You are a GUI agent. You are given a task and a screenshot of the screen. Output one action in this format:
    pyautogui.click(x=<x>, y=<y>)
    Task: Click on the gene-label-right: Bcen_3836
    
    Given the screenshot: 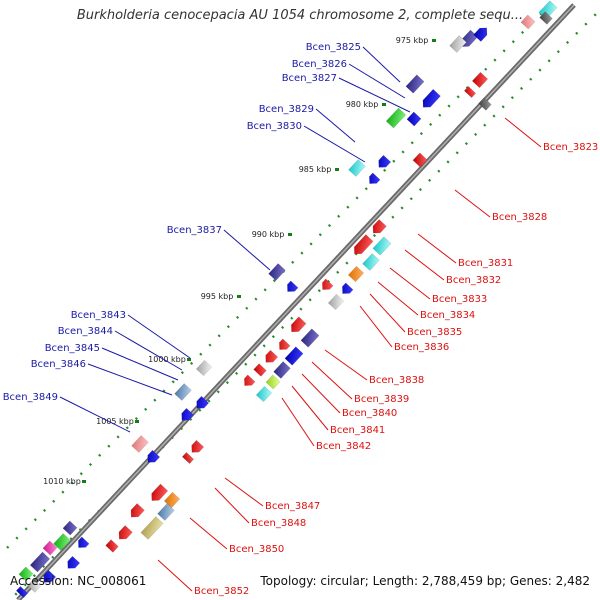 What is the action you would take?
    pyautogui.click(x=421, y=347)
    